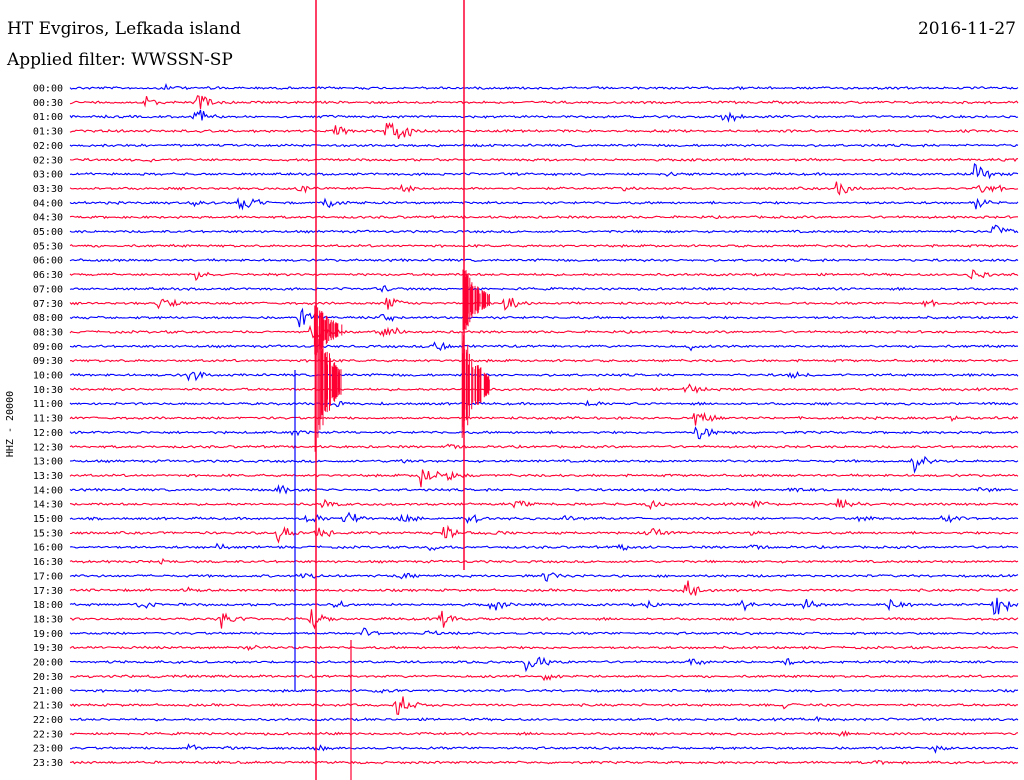 This screenshot has width=1024, height=780. What do you see at coordinates (48, 663) in the screenshot?
I see `row-label: 20:00` at bounding box center [48, 663].